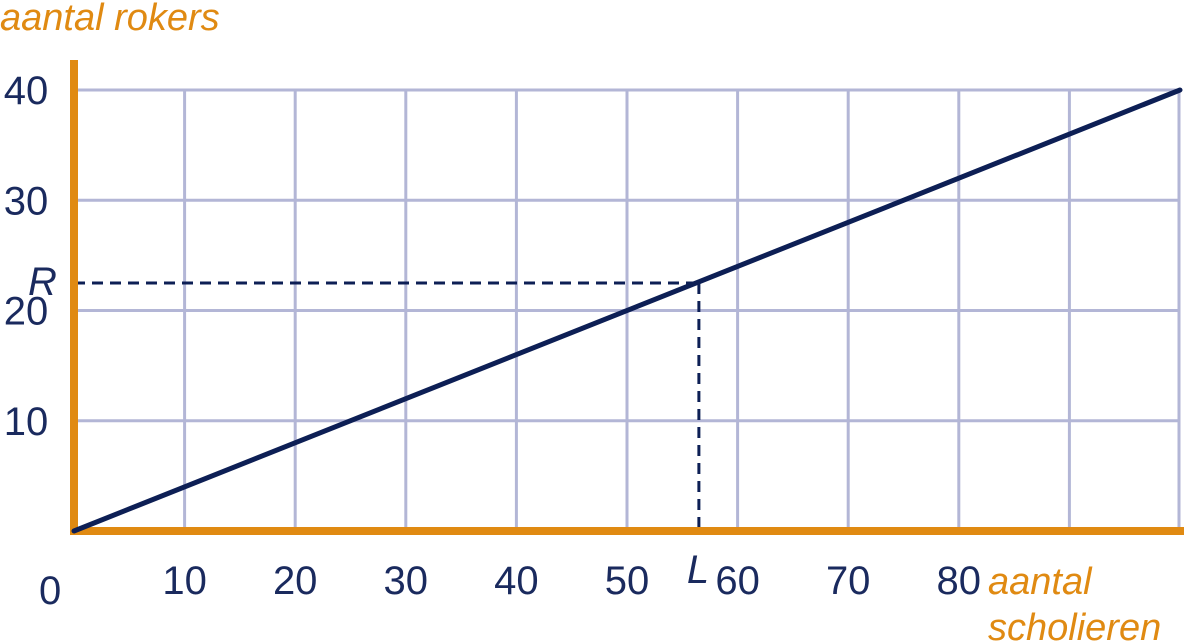 This screenshot has width=1184, height=642. Describe the element at coordinates (295, 581) in the screenshot. I see `x-tick-label: 20` at that location.